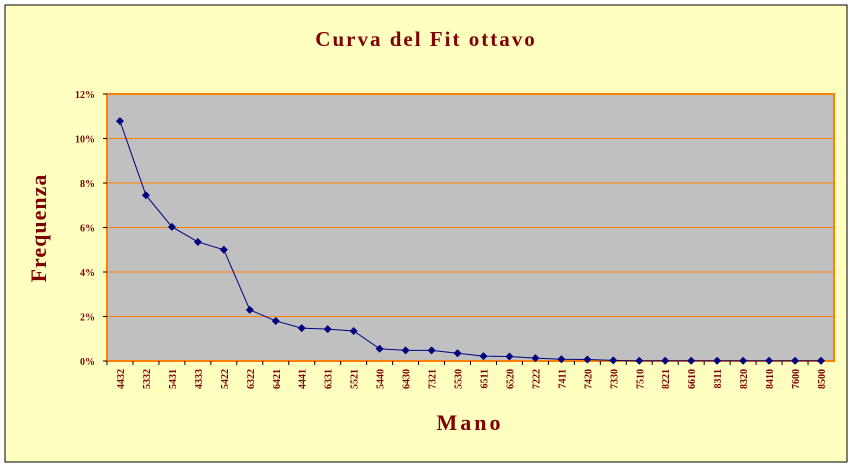 The image size is (853, 473). Describe the element at coordinates (173, 379) in the screenshot. I see `x-tick-label: 5431` at that location.